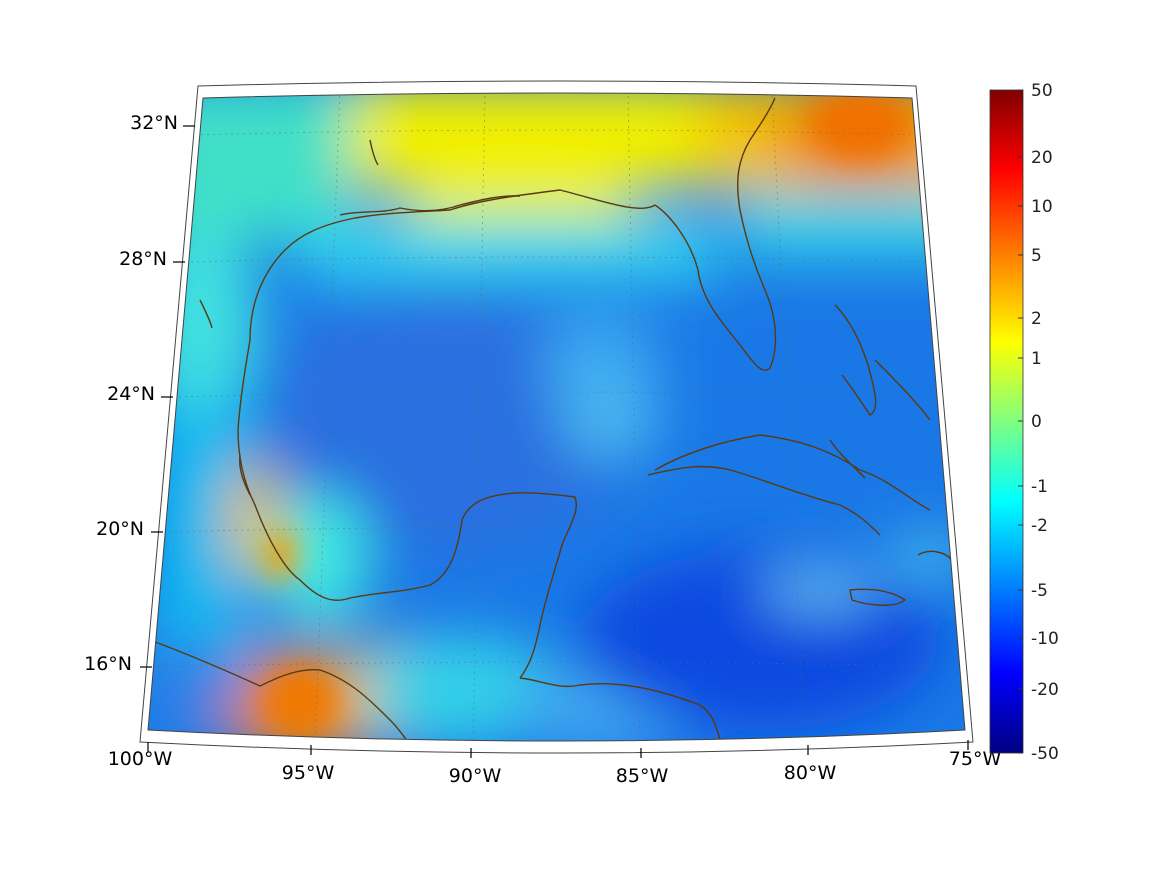 The height and width of the screenshot is (875, 1167). Describe the element at coordinates (1006, 421) in the screenshot. I see `colorbar` at that location.